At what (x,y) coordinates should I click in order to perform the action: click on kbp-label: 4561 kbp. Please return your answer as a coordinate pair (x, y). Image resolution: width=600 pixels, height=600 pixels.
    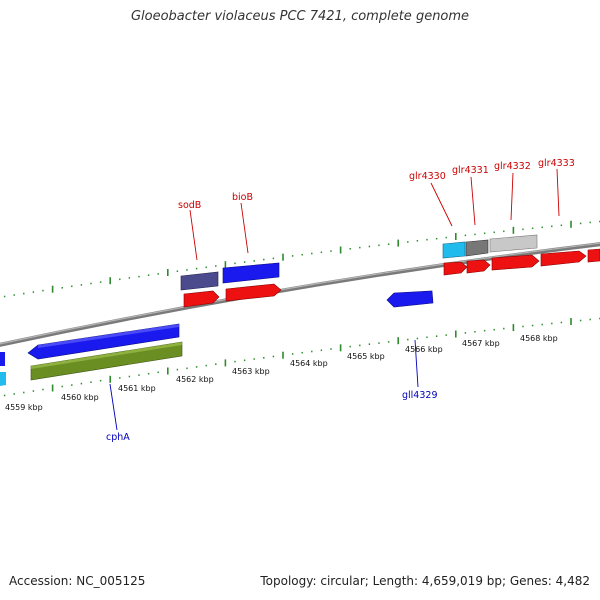
    Looking at the image, I should click on (137, 388).